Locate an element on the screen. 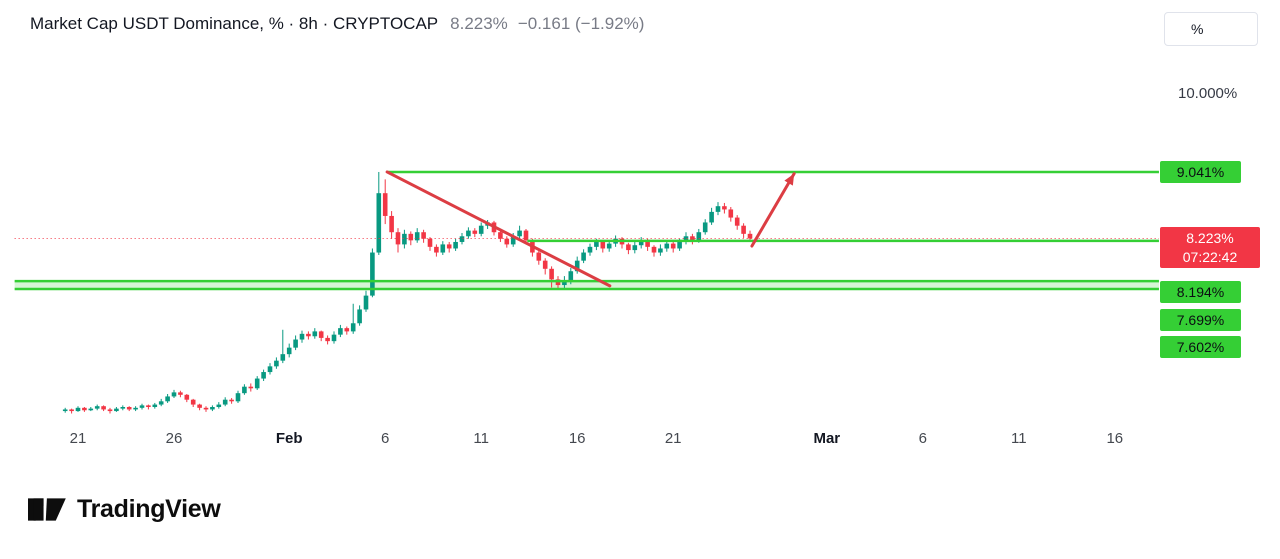  bar-countdown: 07:22:42 is located at coordinates (1210, 256).